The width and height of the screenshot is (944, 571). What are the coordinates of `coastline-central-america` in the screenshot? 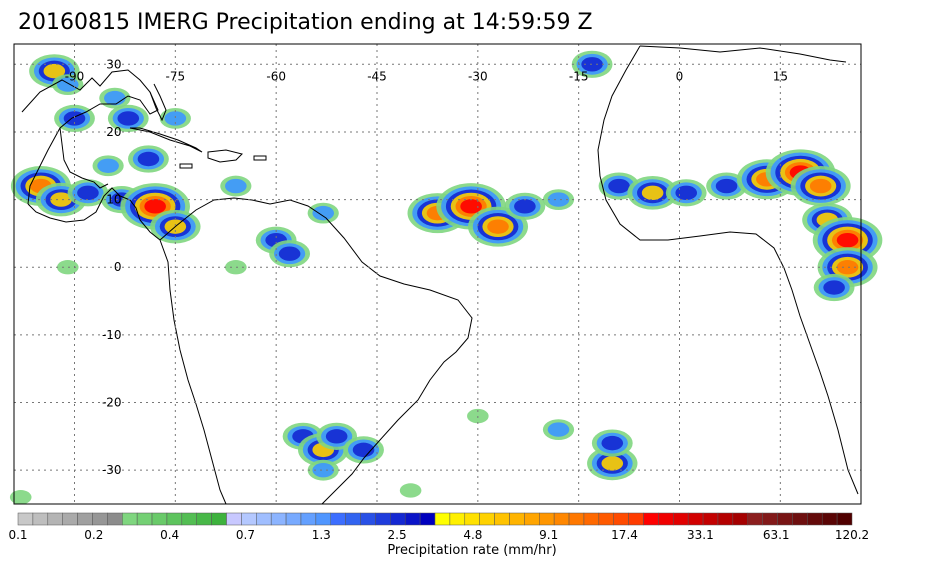 It's located at (84, 158).